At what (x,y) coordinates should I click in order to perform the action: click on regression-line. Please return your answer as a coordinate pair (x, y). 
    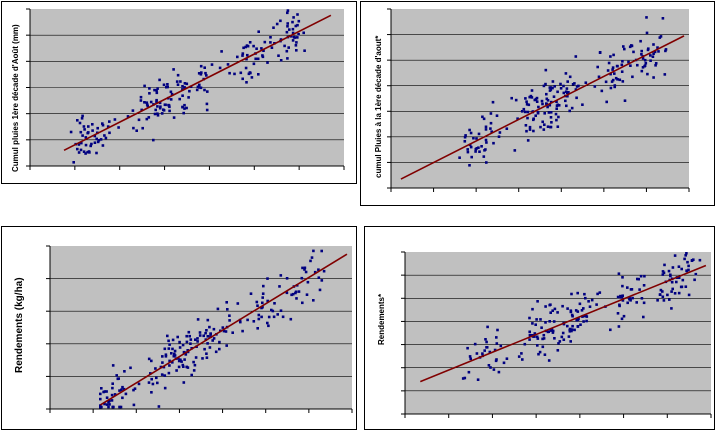
    Looking at the image, I should click on (197, 83).